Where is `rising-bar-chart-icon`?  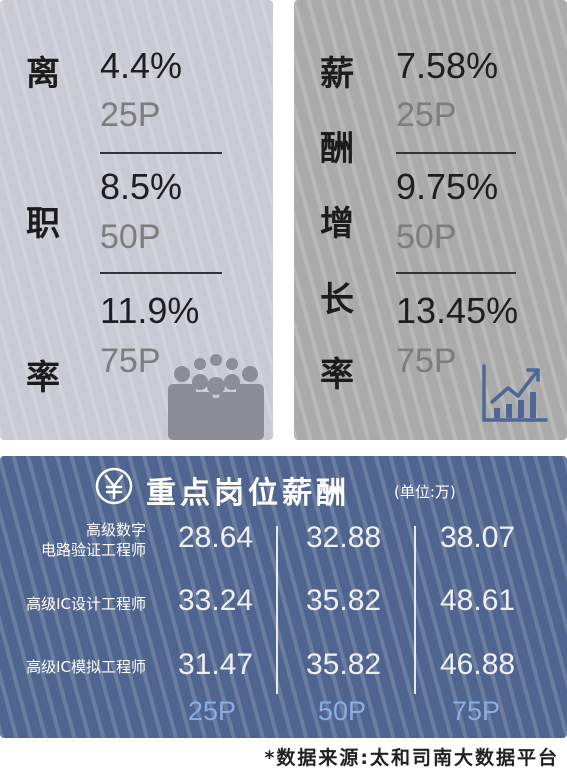 rising-bar-chart-icon is located at coordinates (515, 393).